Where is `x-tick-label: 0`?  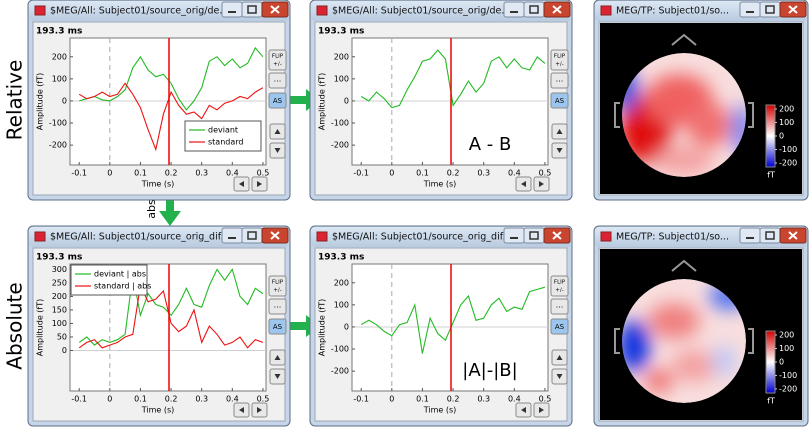 x-tick-label: 0 is located at coordinates (109, 173).